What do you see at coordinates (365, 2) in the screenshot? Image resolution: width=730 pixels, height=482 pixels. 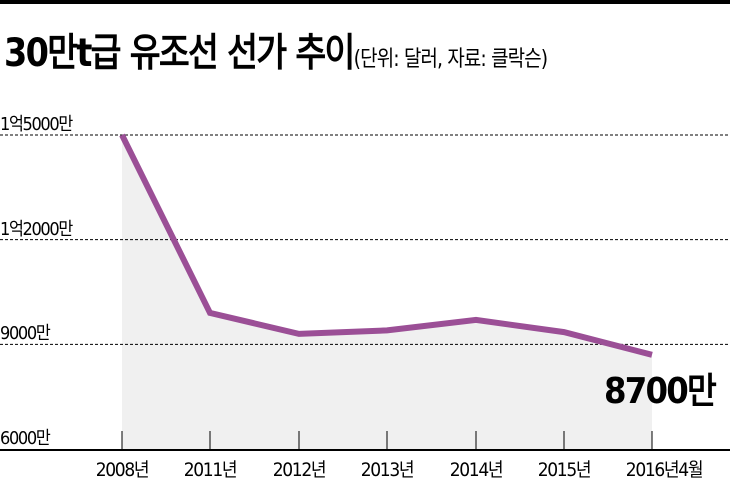 I see `top-rule` at bounding box center [365, 2].